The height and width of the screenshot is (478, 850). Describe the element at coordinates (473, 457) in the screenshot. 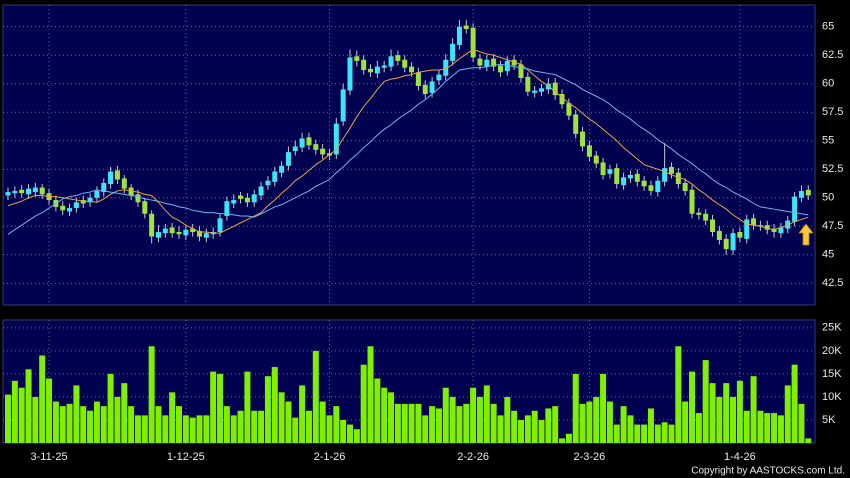

I see `x-tick-label: 2-2-26` at that location.